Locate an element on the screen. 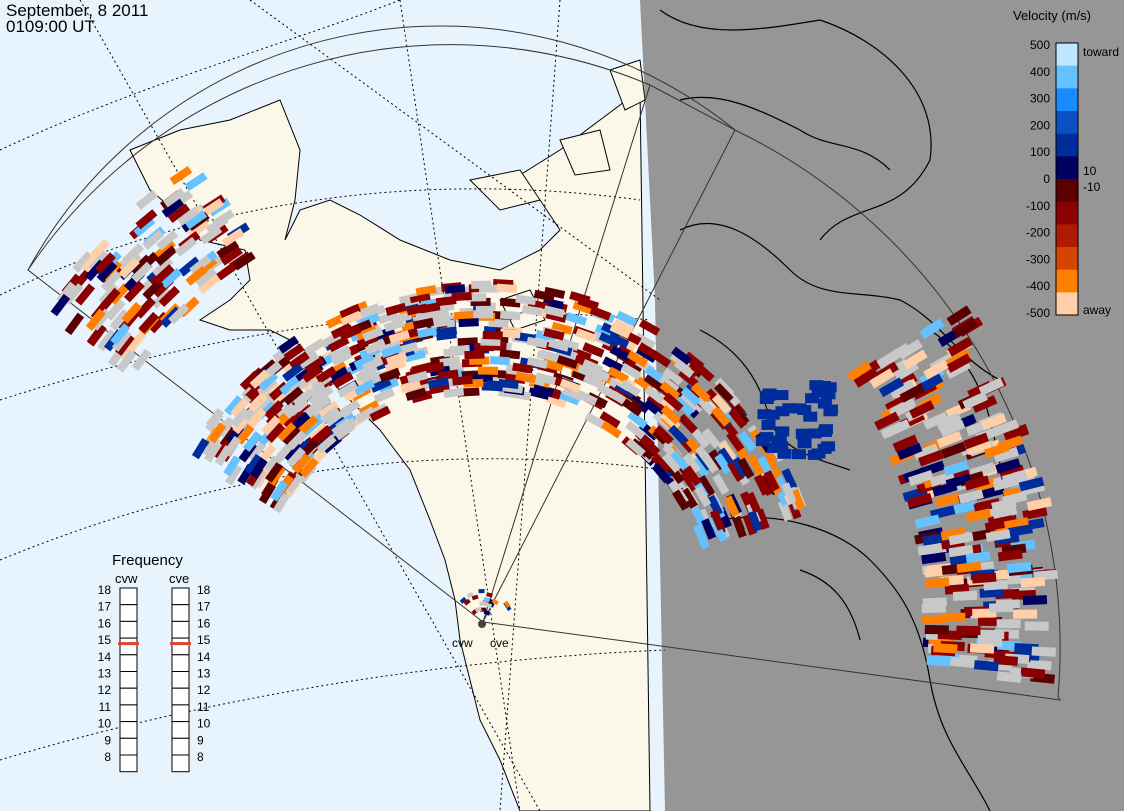 The width and height of the screenshot is (1124, 811). frequency-marker-cve is located at coordinates (180, 644).